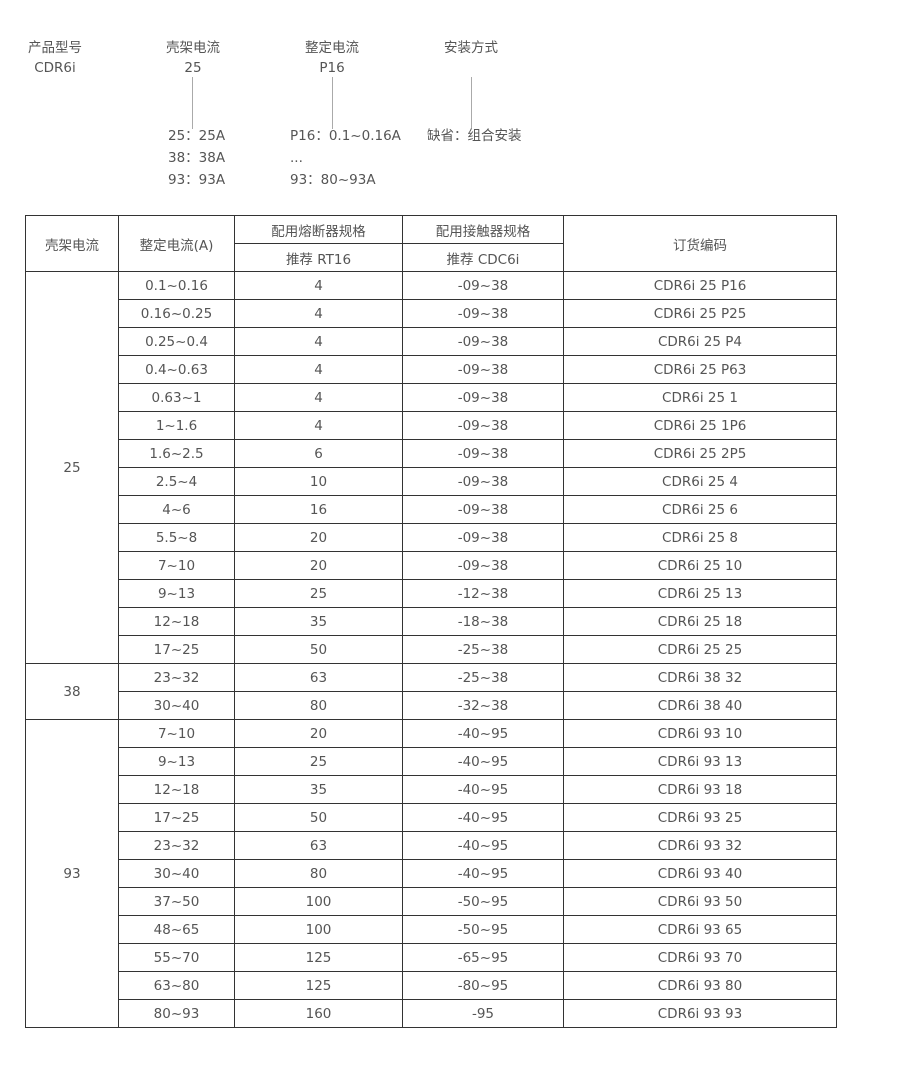 Image resolution: width=900 pixels, height=1068 pixels. Describe the element at coordinates (474, 136) in the screenshot. I see `install-option: 缺省：组合安装` at that location.